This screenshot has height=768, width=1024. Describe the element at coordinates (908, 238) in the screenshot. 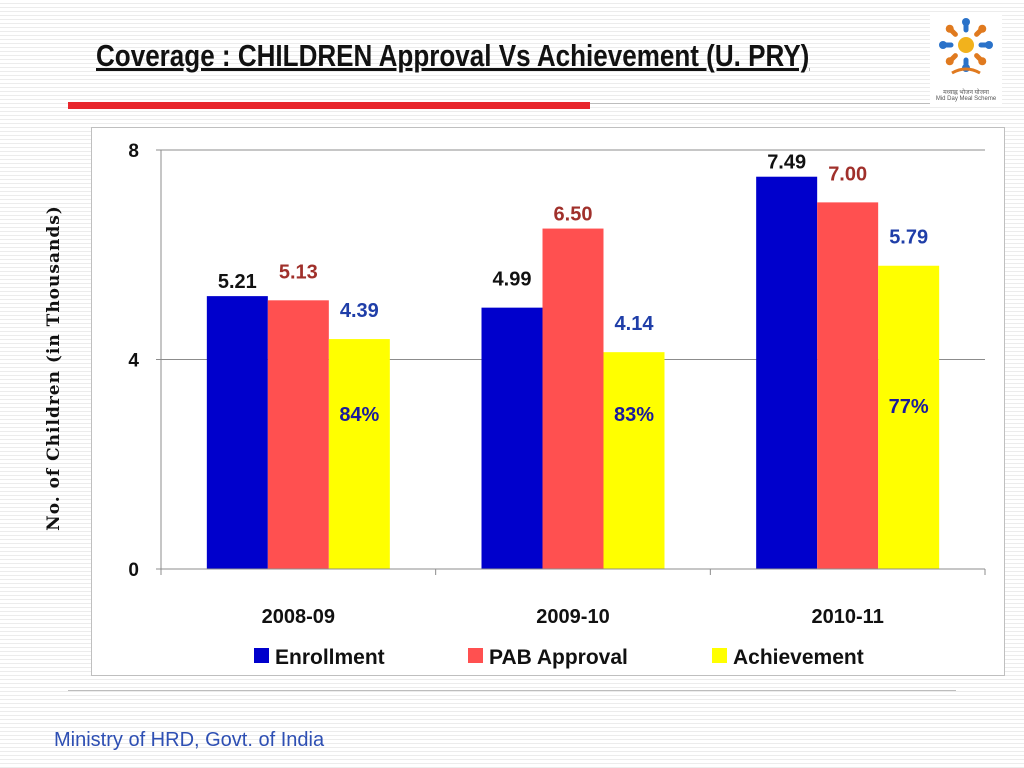

I see `data-label: 5.79` at that location.